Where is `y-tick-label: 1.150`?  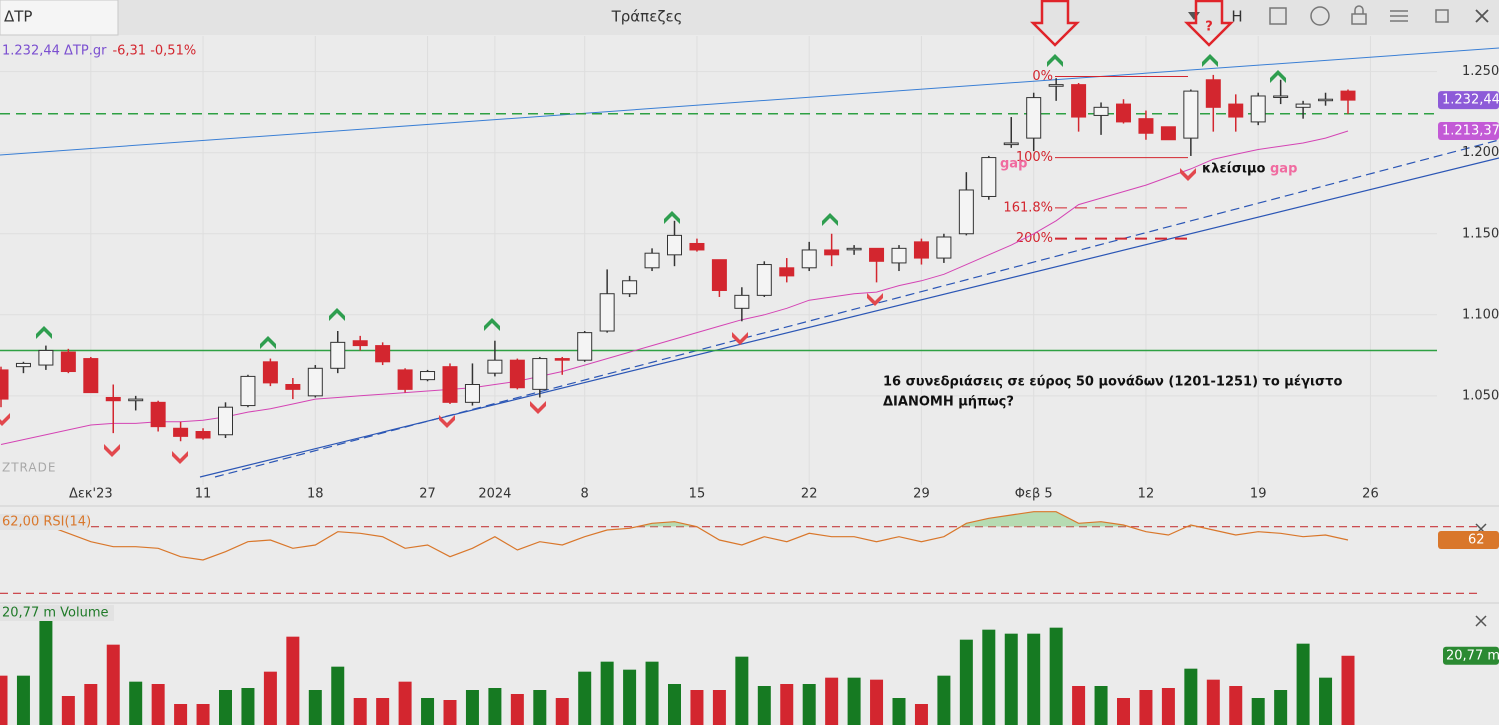 y-tick-label: 1.150 is located at coordinates (1480, 233).